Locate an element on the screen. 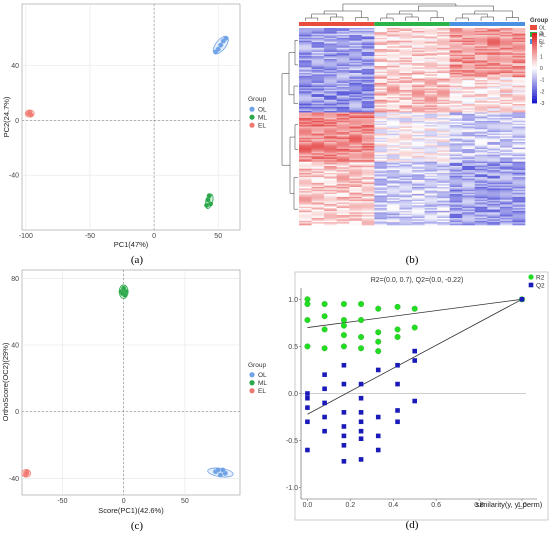 The height and width of the screenshot is (538, 550). point-el is located at coordinates (27, 473).